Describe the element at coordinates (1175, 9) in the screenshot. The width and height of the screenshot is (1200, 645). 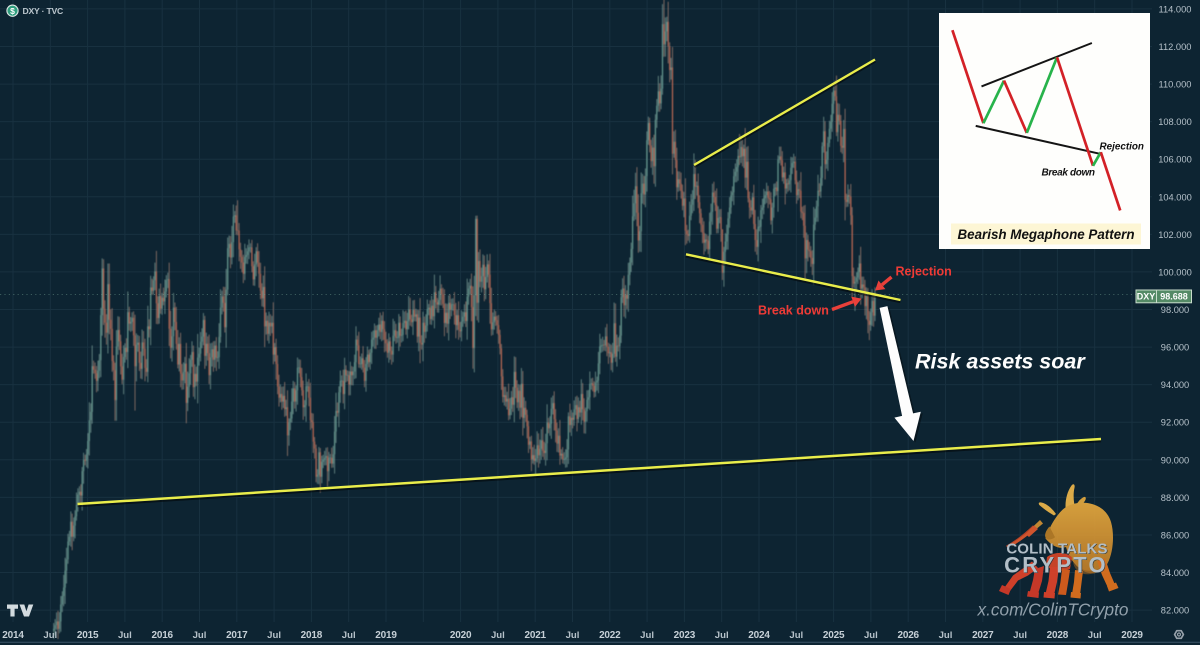
I see `svg-text: 114.000` at that location.